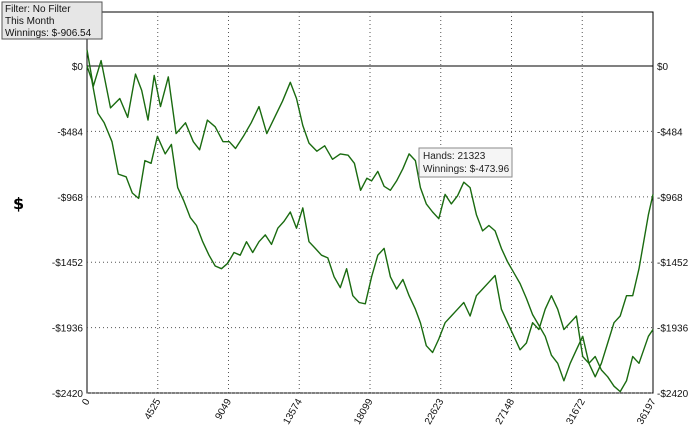 The width and height of the screenshot is (700, 442). Describe the element at coordinates (223, 409) in the screenshot. I see `x-tick-label: 9049` at that location.